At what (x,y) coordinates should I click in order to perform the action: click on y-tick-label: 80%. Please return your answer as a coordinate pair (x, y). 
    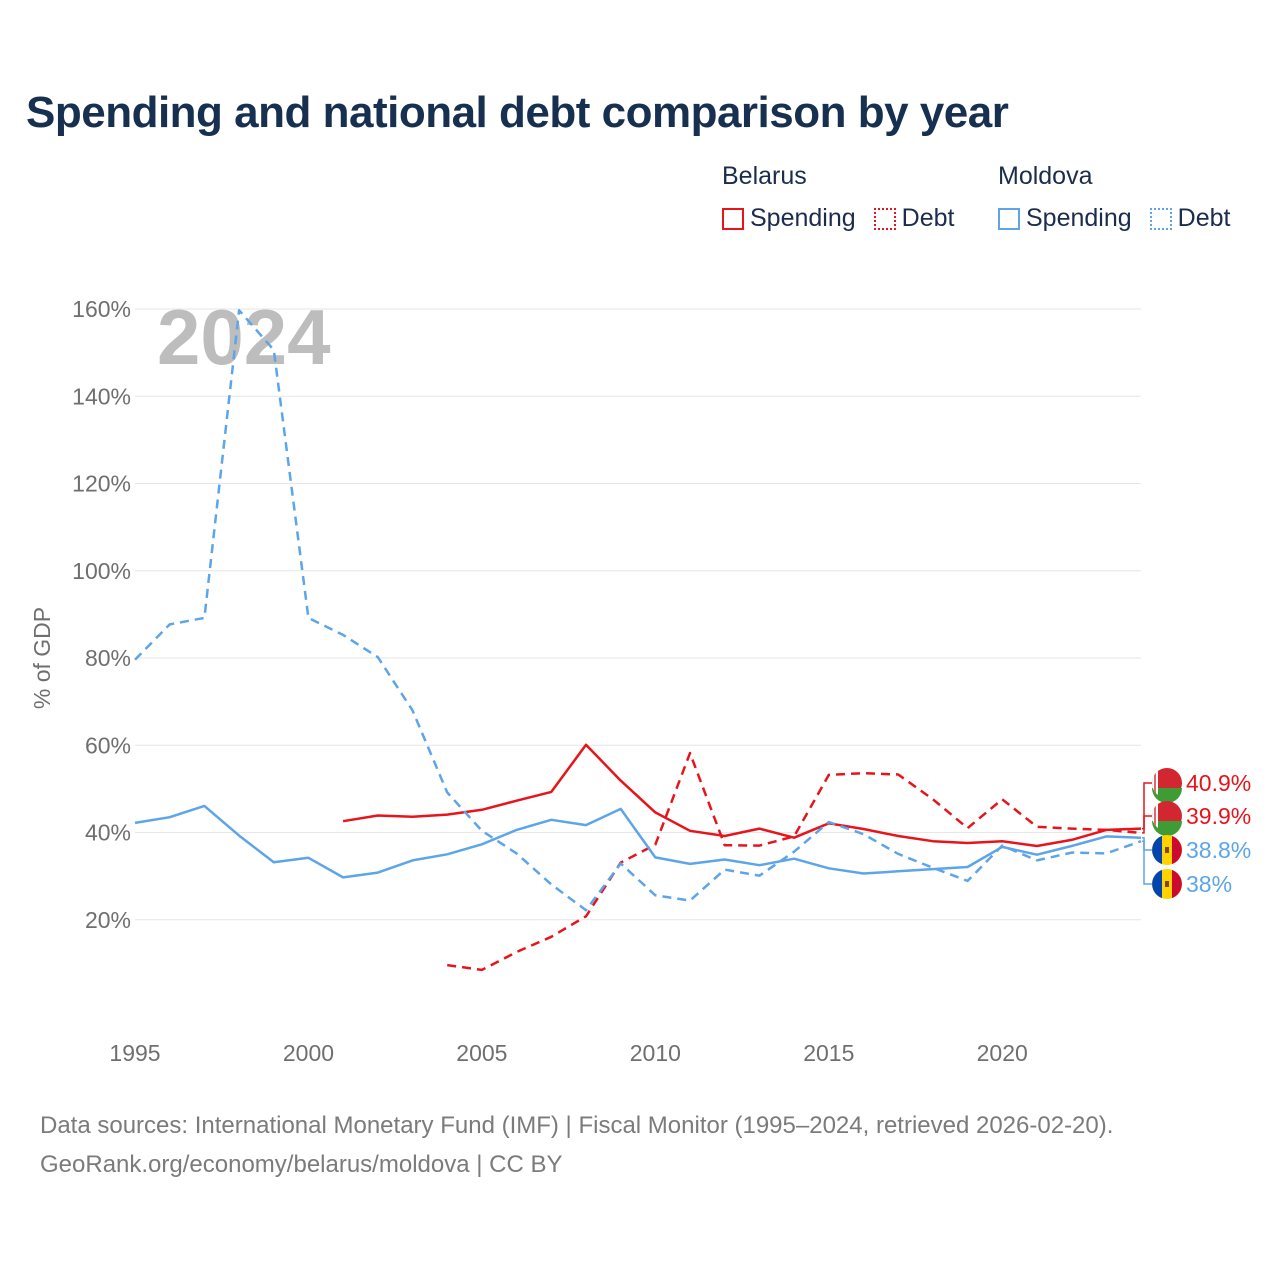
    Looking at the image, I should click on (108, 658).